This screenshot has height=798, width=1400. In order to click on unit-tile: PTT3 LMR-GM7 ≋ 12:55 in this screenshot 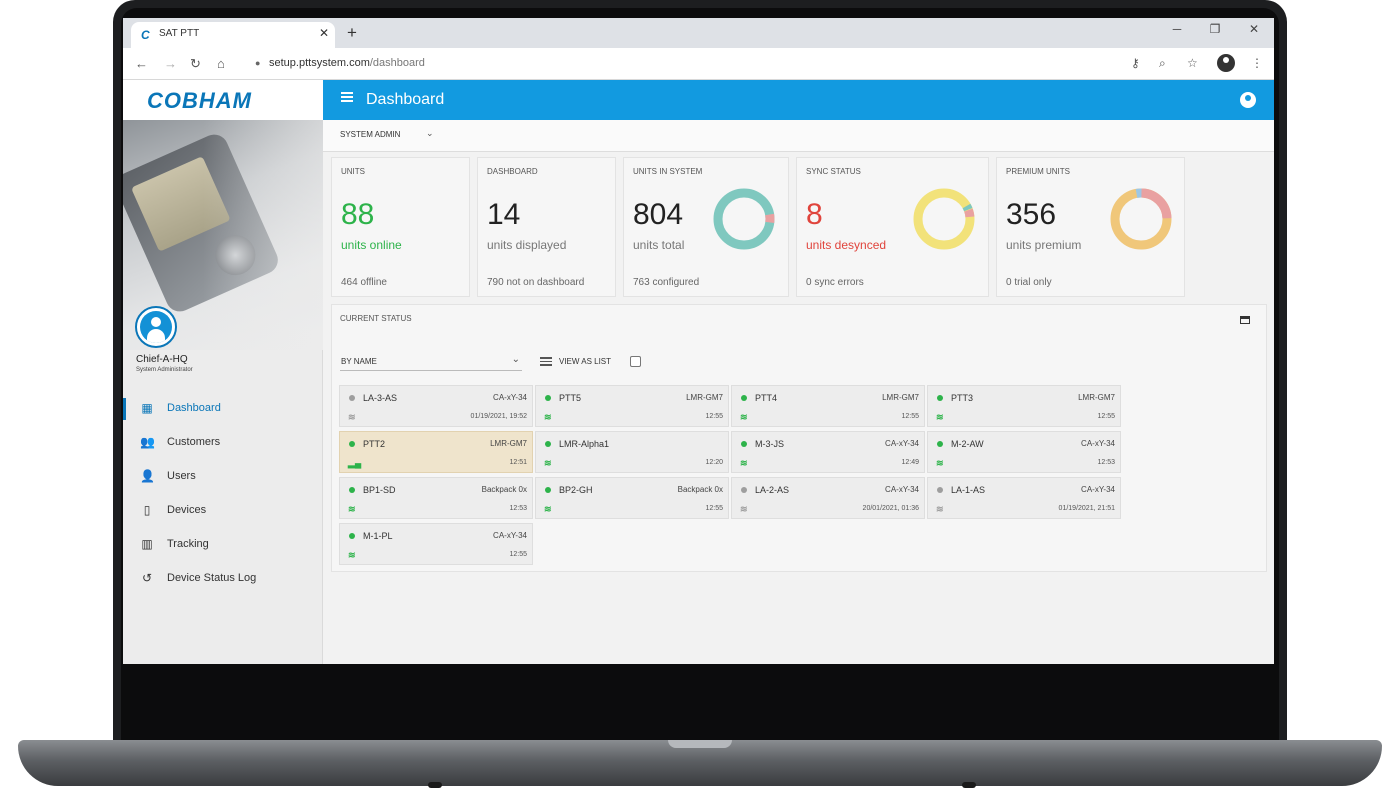, I will do `click(1024, 406)`.